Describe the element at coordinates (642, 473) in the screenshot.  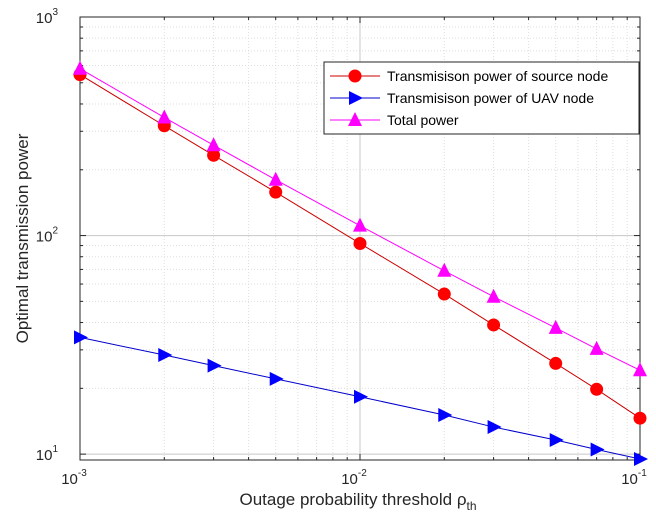
I see `x-tick-label-exponent: -1` at that location.